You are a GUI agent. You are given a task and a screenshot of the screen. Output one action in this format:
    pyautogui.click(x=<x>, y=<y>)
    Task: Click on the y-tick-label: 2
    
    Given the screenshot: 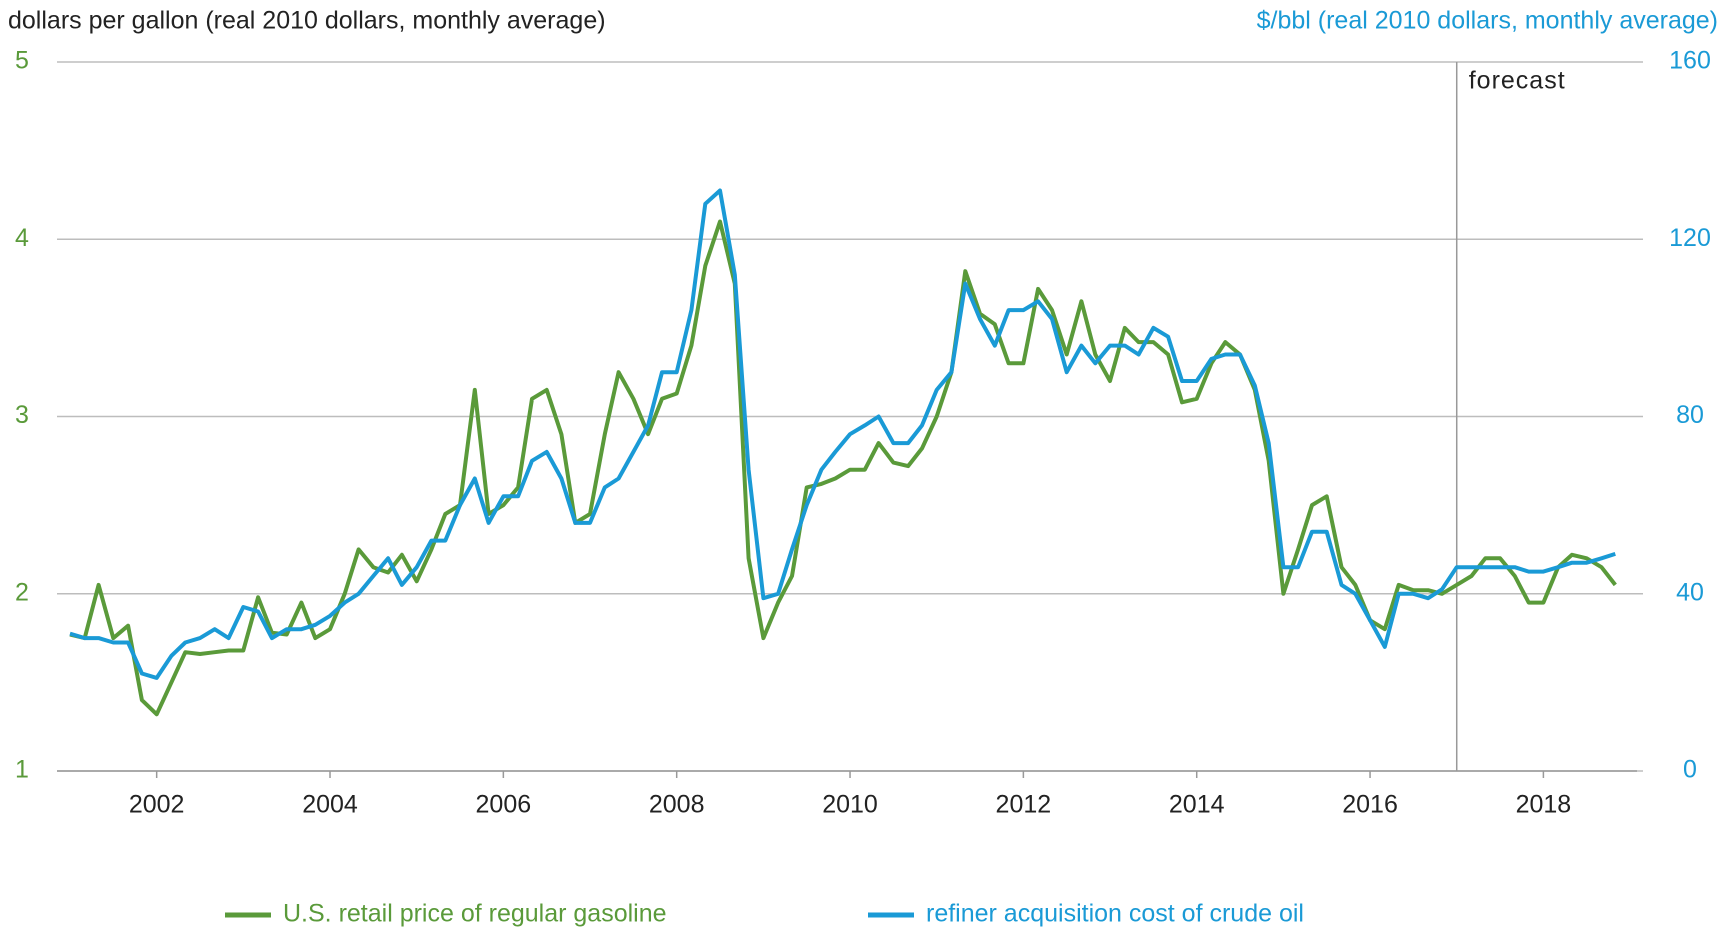 What is the action you would take?
    pyautogui.click(x=22, y=592)
    